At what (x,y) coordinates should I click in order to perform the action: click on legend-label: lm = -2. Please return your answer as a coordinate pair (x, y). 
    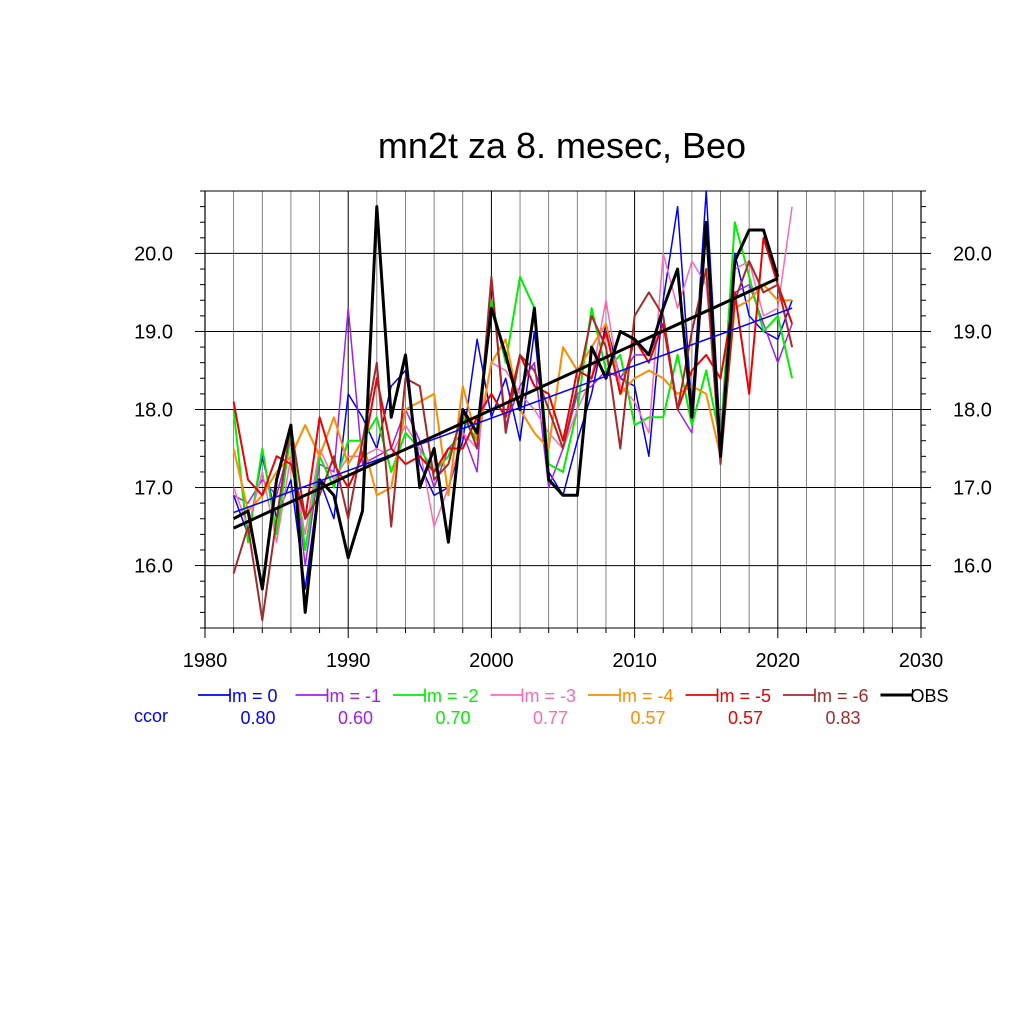
    Looking at the image, I should click on (451, 696).